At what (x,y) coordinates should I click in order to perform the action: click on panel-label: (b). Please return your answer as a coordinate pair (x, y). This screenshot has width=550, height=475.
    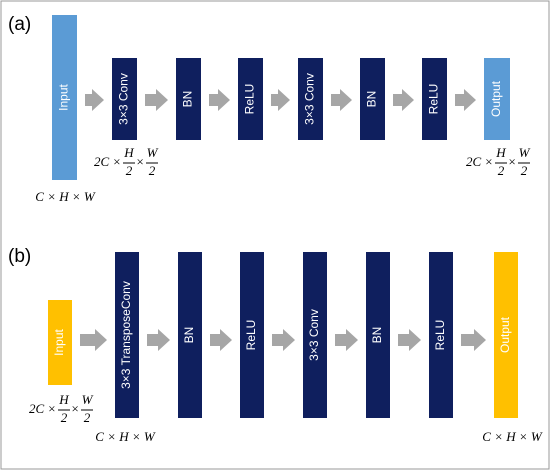
    Looking at the image, I should click on (19, 256).